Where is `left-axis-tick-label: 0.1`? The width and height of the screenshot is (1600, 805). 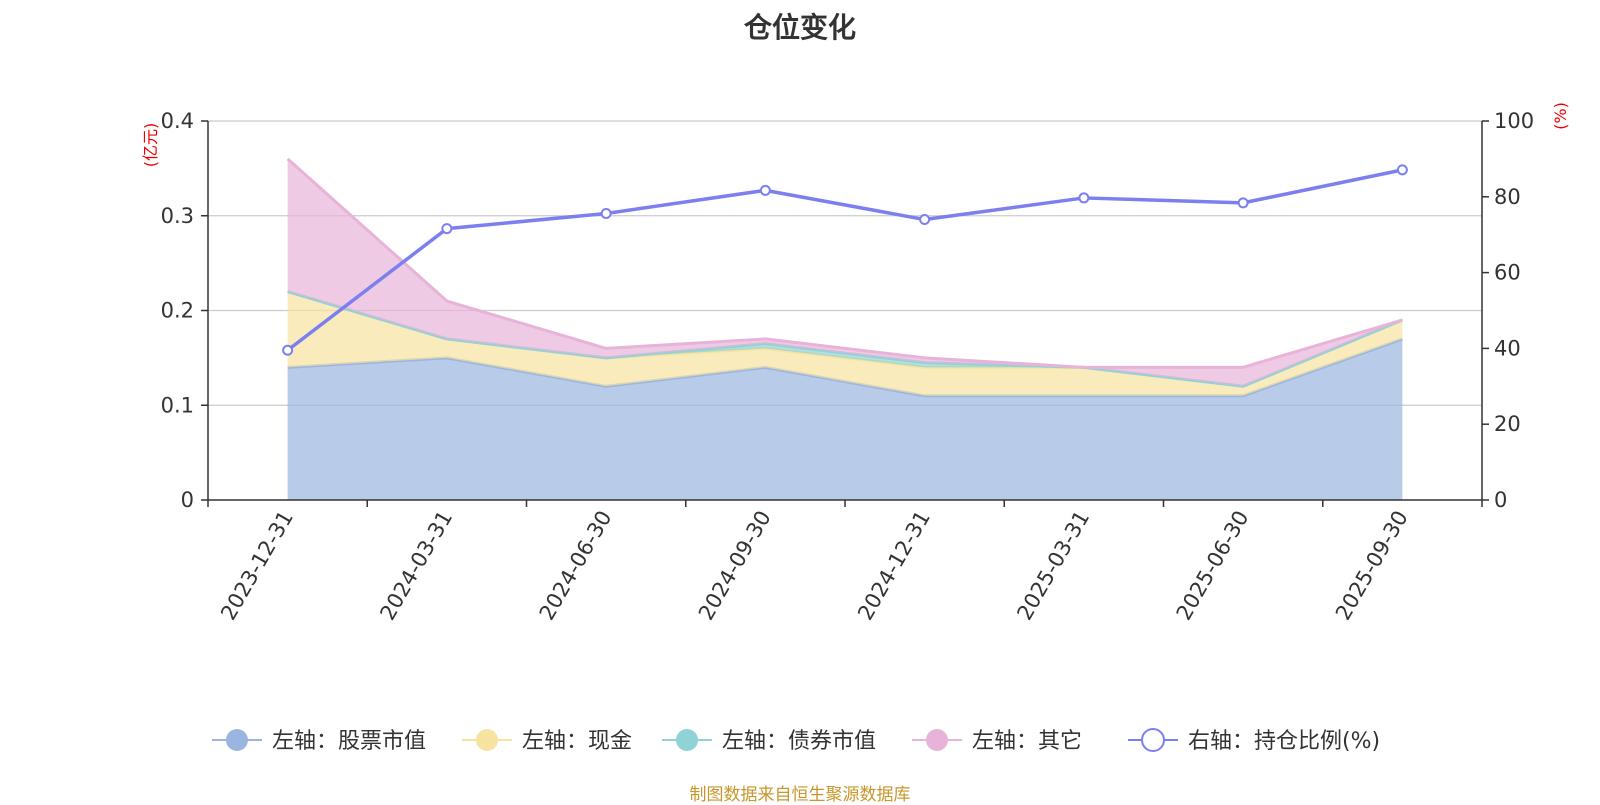 left-axis-tick-label: 0.1 is located at coordinates (177, 405).